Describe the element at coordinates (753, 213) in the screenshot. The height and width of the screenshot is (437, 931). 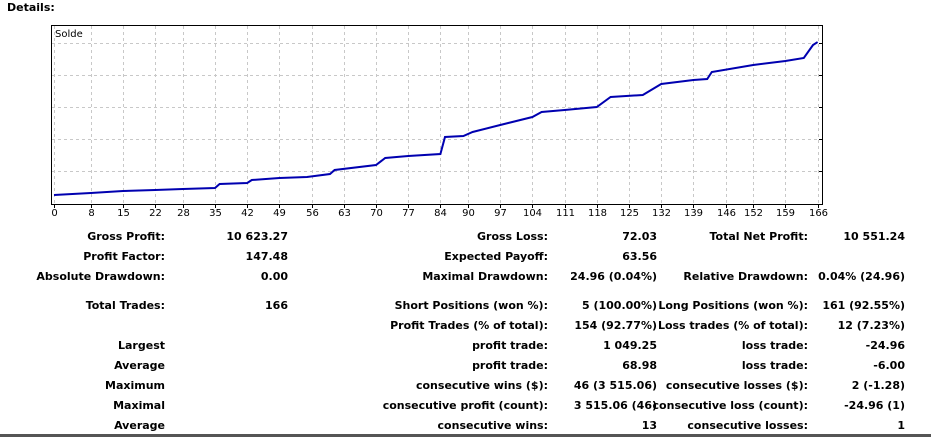
I see `x-tick-label: 152` at that location.